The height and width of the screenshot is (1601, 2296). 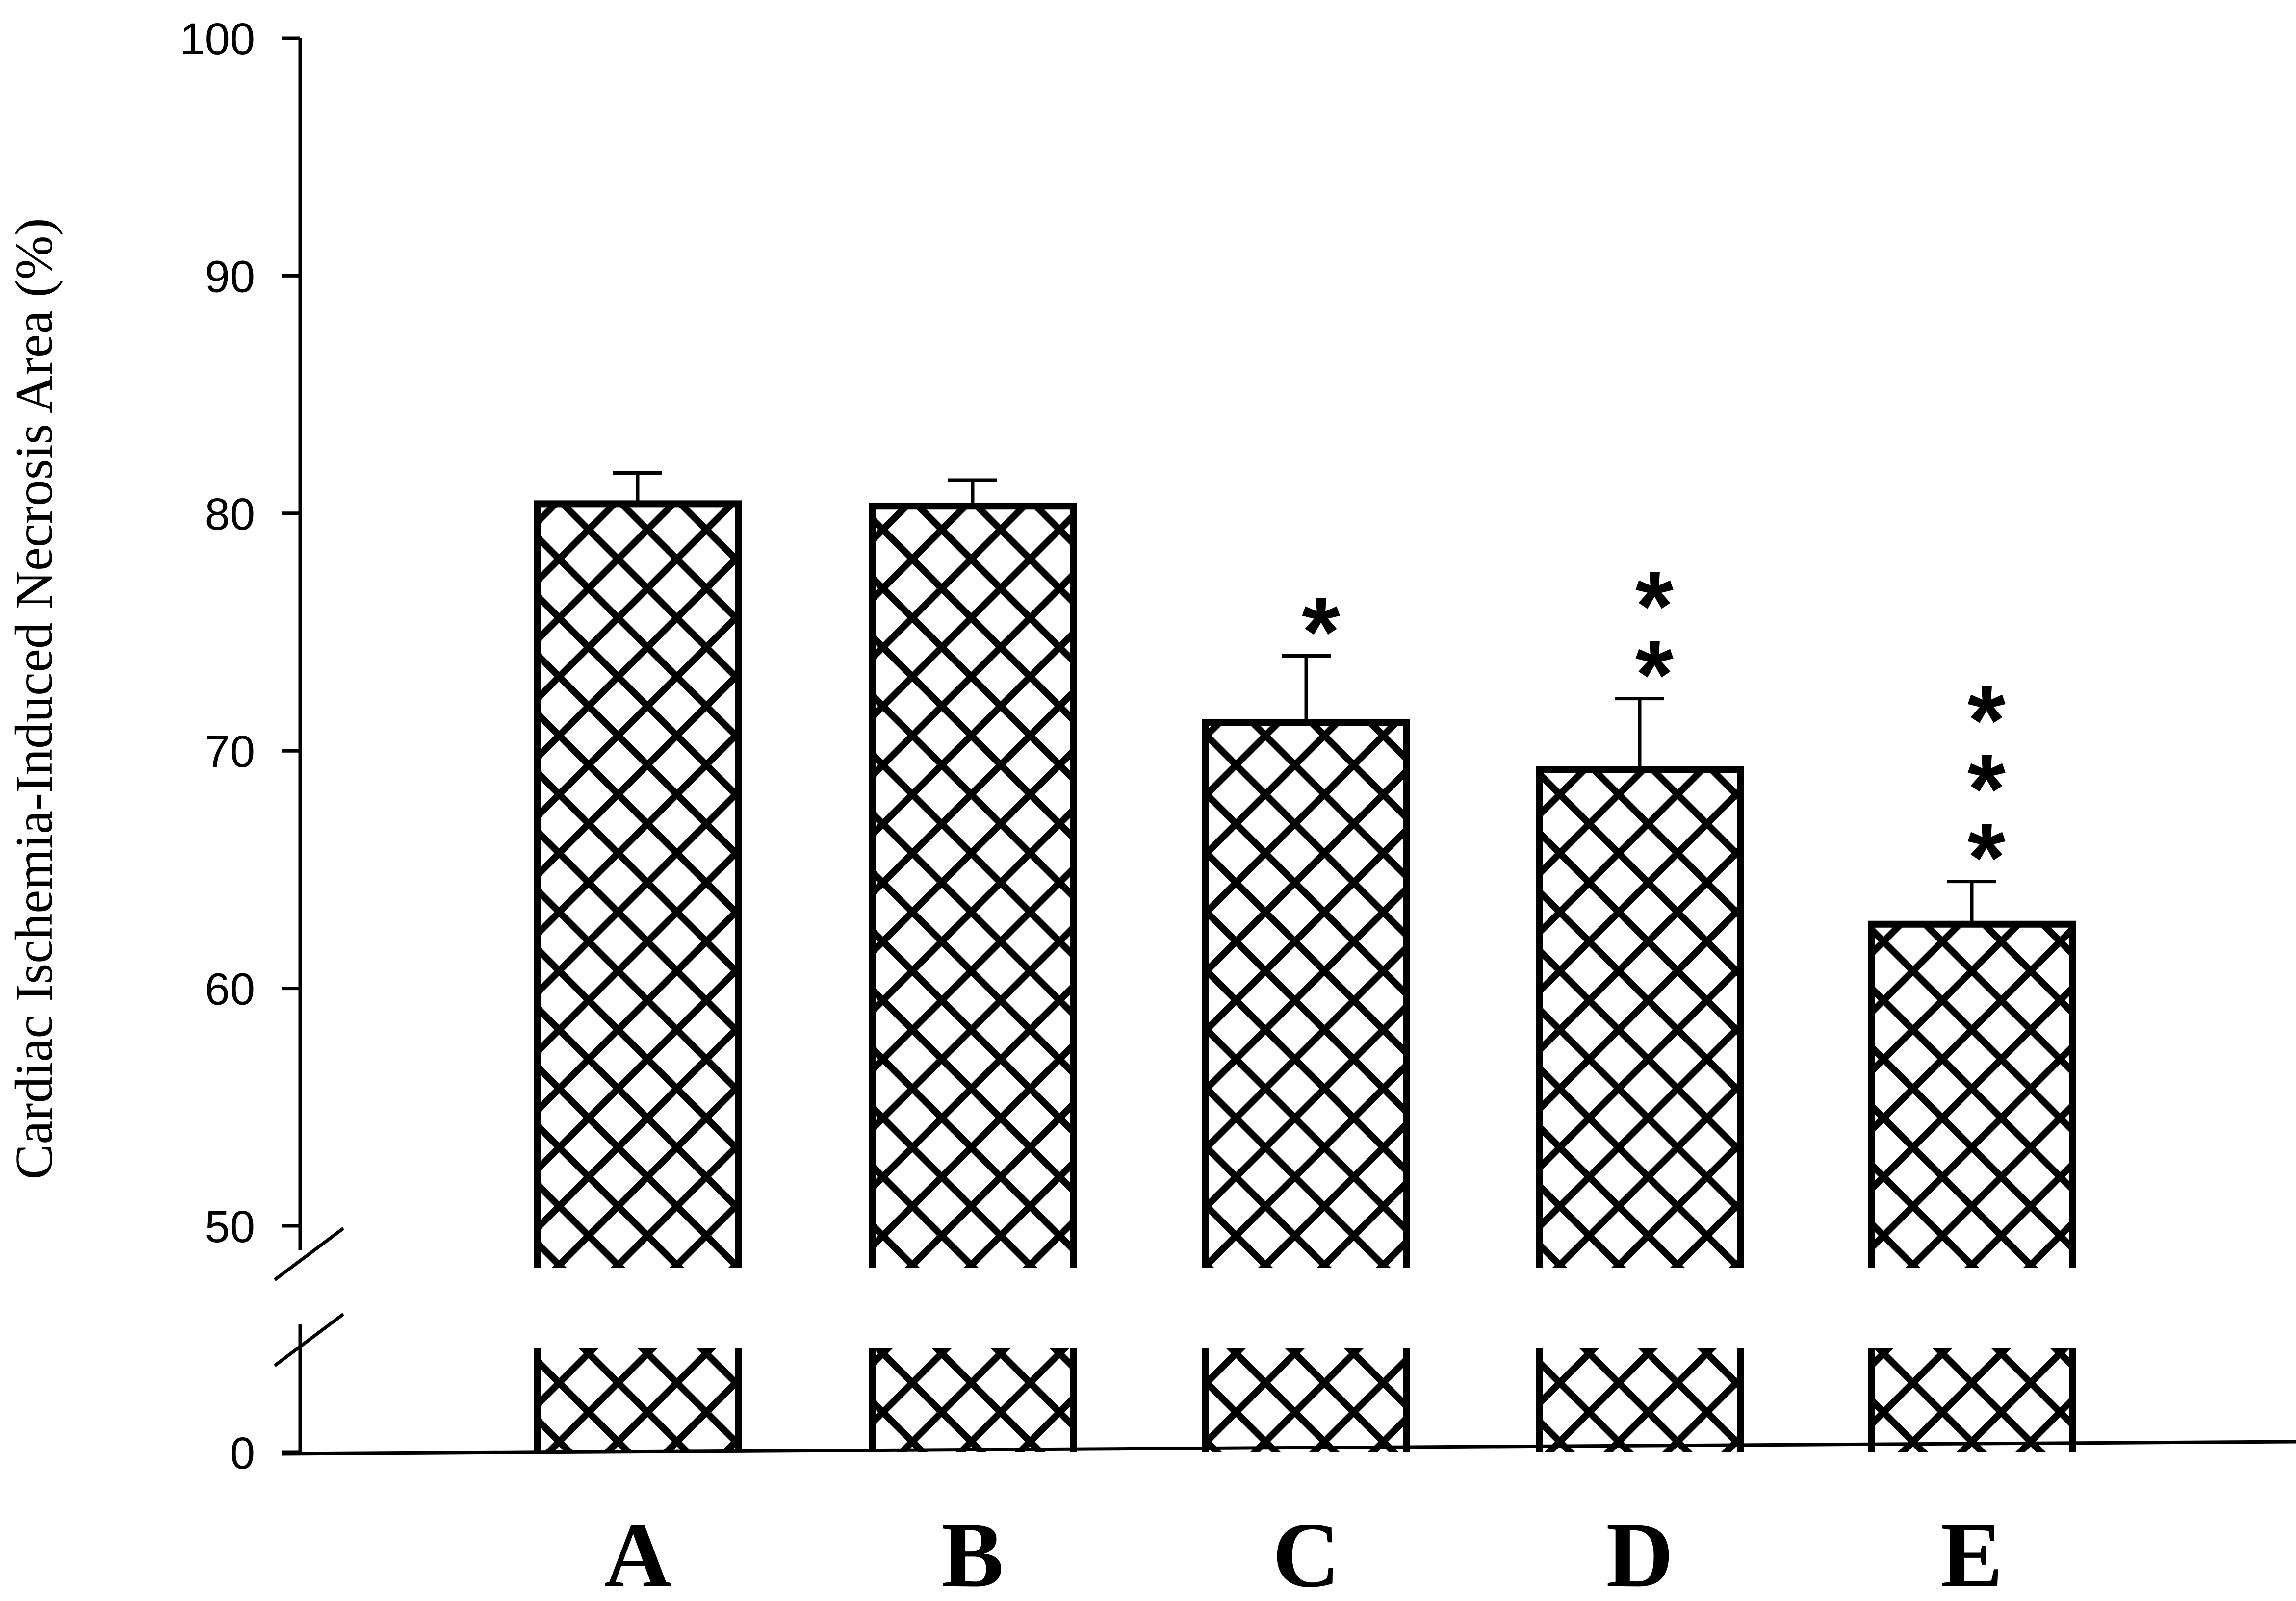 I want to click on axis-break-mark-lower, so click(x=309, y=1340).